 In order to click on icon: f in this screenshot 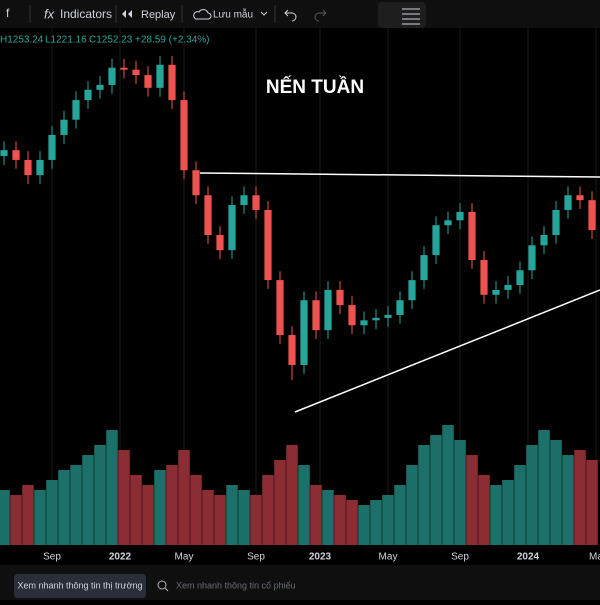, I will do `click(8, 13)`.